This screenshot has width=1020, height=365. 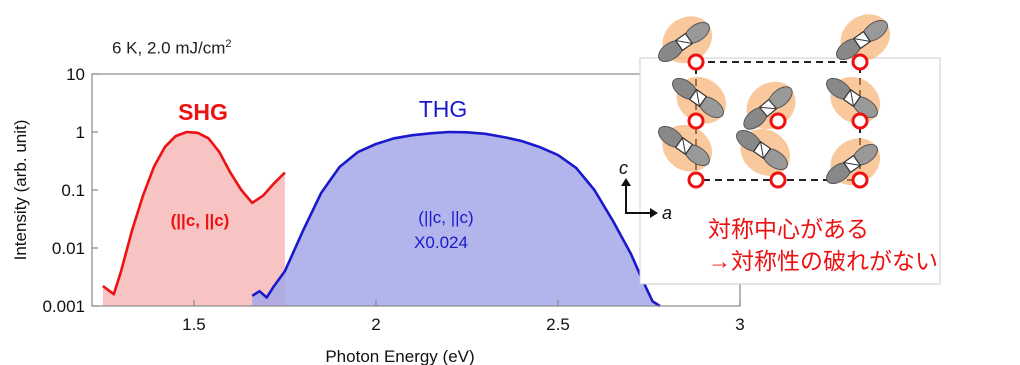 I want to click on arrowhead-a-icon, so click(x=654, y=213).